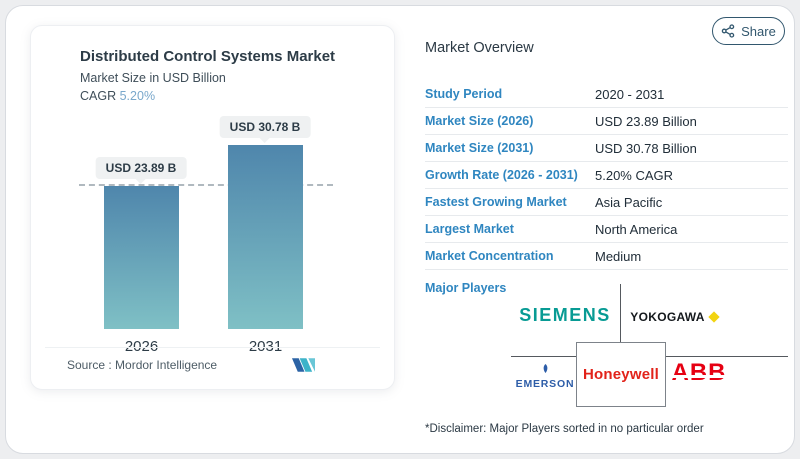 The image size is (800, 459). I want to click on row-label: Market Size (2026), so click(479, 121).